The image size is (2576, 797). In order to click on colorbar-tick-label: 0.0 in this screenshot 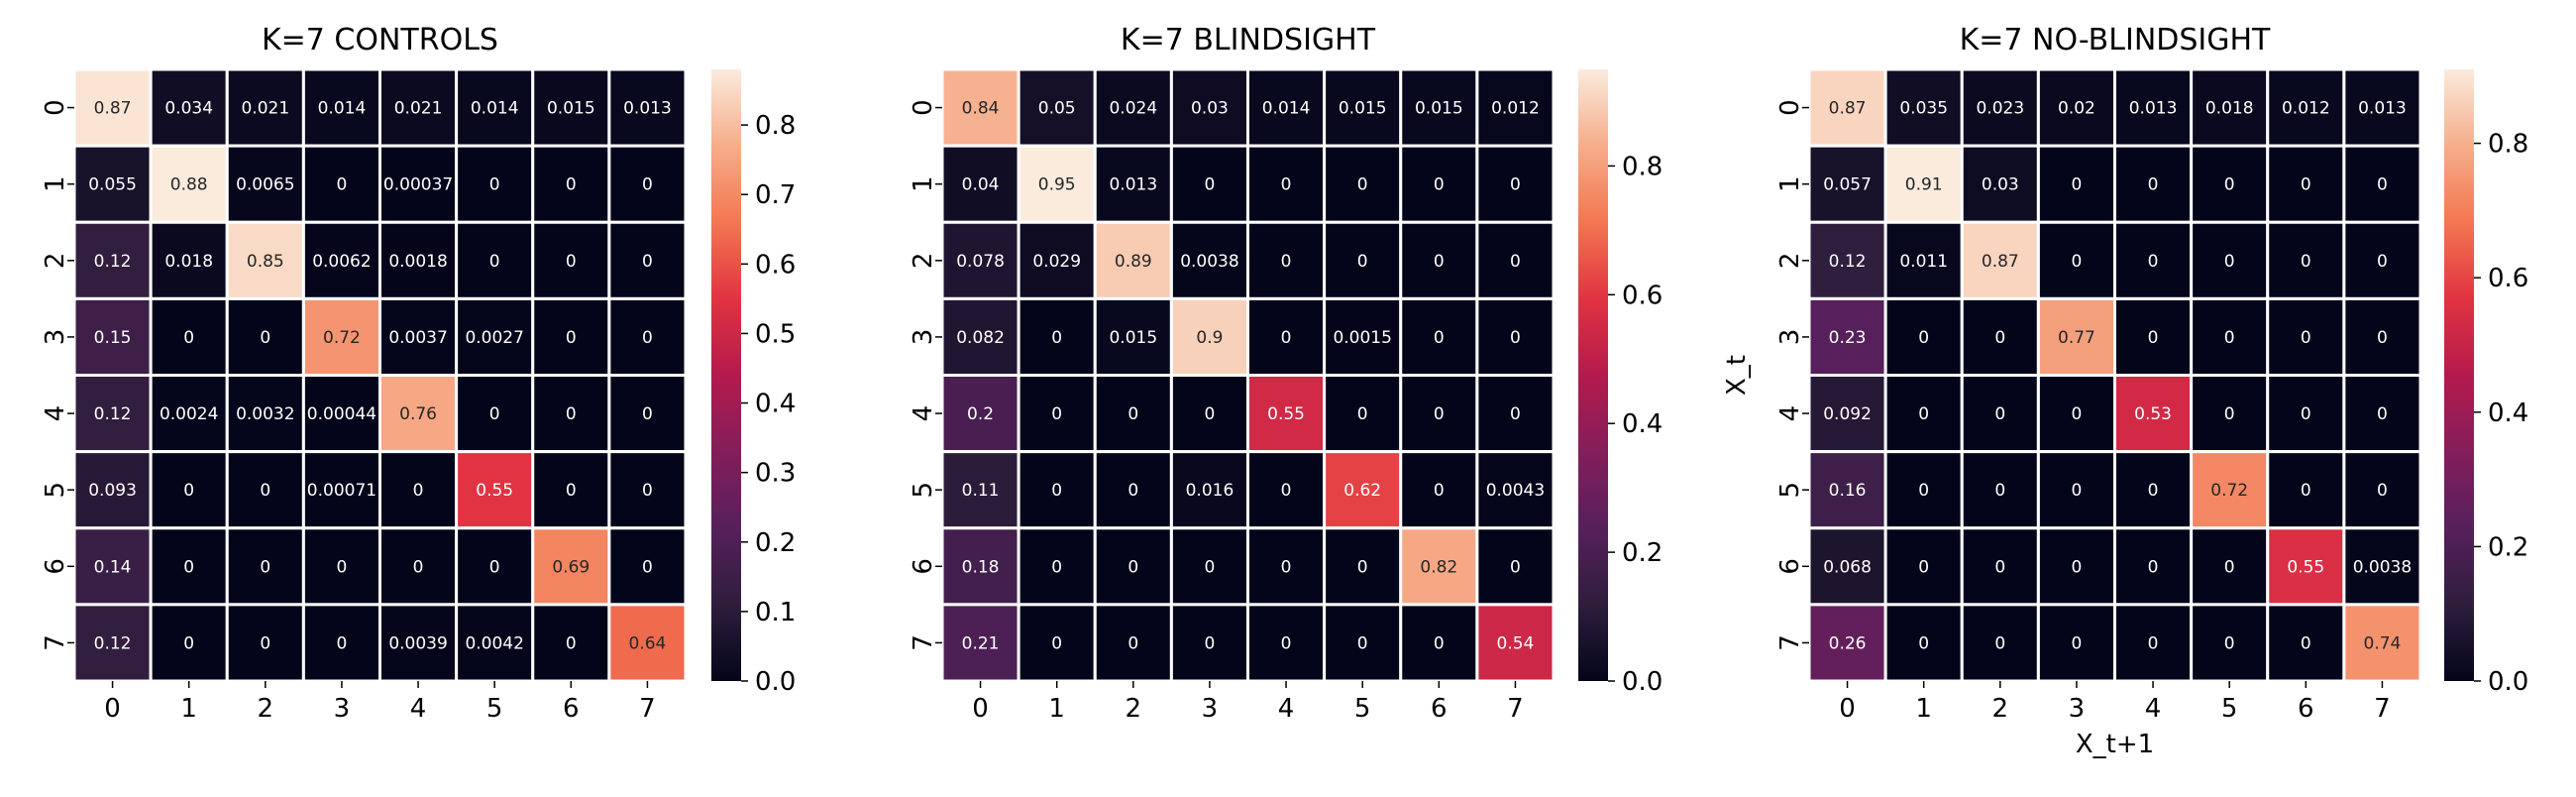, I will do `click(1643, 682)`.